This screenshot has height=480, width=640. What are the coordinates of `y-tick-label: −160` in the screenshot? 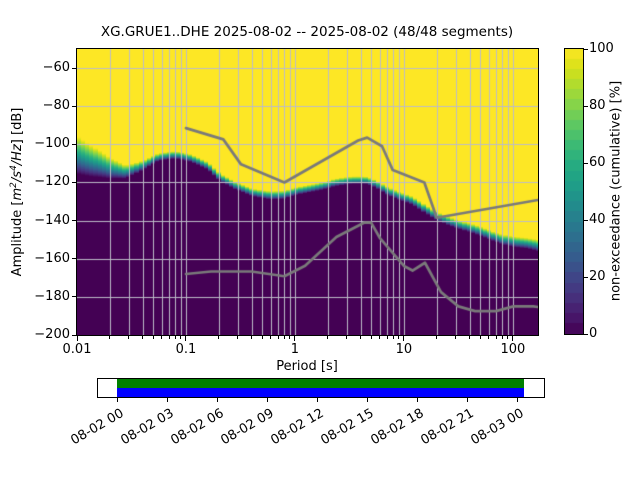 It's located at (52, 258).